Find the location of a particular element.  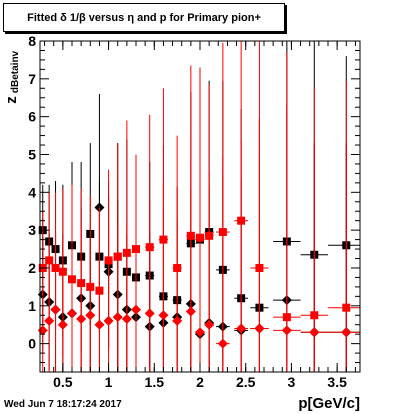

y-tick-label: 5 is located at coordinates (32, 154).